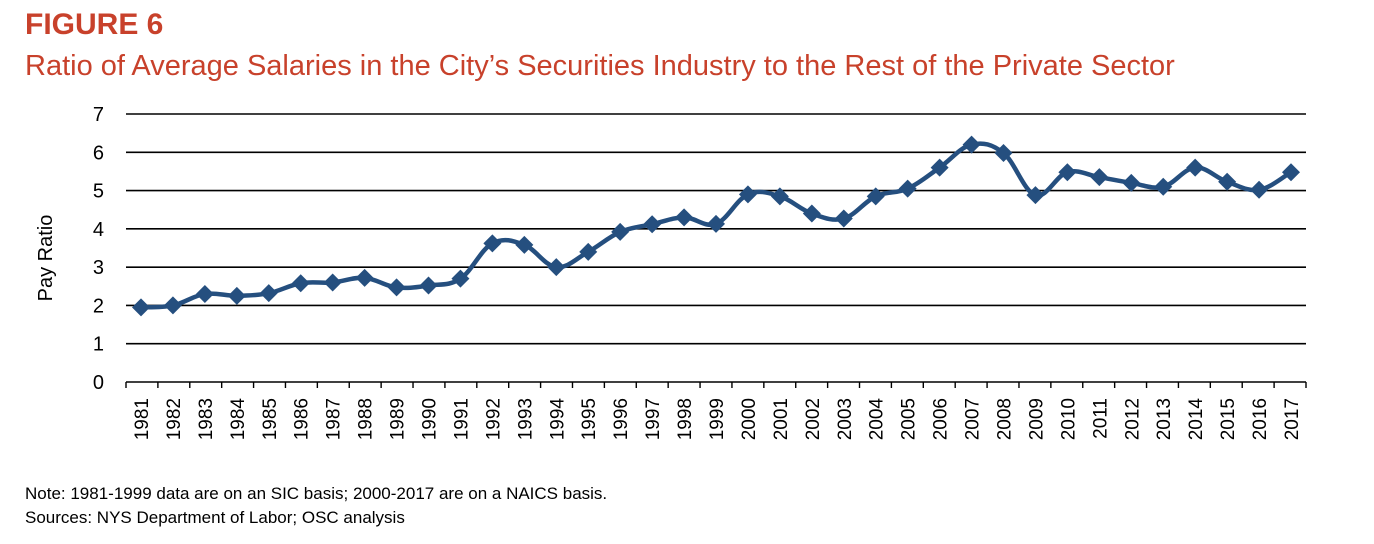  What do you see at coordinates (1164, 419) in the screenshot?
I see `x-tick-label: 2013` at bounding box center [1164, 419].